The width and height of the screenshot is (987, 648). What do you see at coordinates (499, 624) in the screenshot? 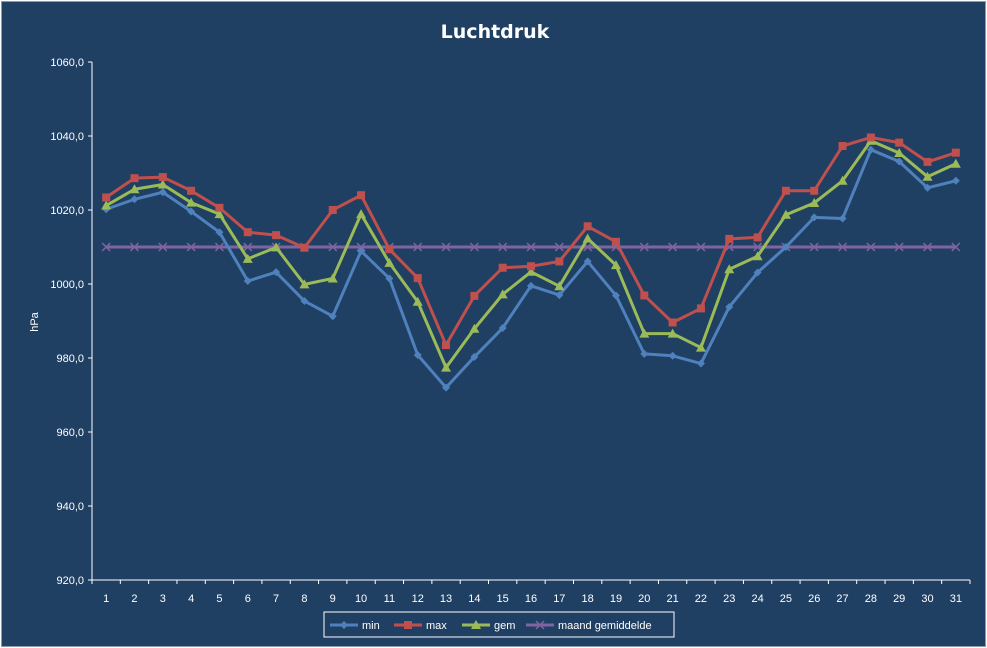
I see `legend-box` at bounding box center [499, 624].